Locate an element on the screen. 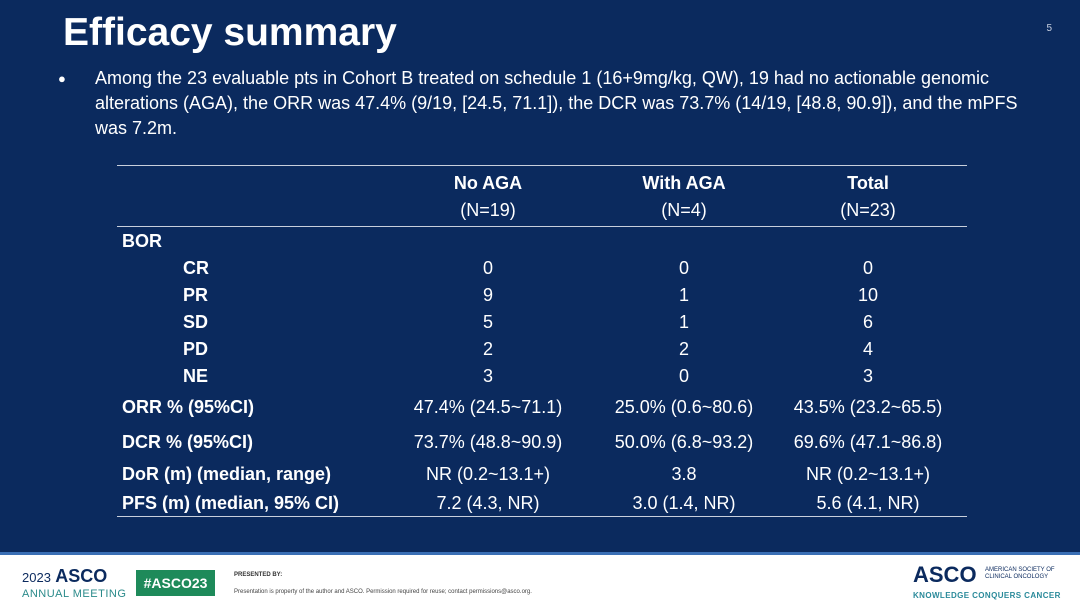 This screenshot has height=608, width=1080. table-cell: 69.6% (47.1~86.8) is located at coordinates (868, 442).